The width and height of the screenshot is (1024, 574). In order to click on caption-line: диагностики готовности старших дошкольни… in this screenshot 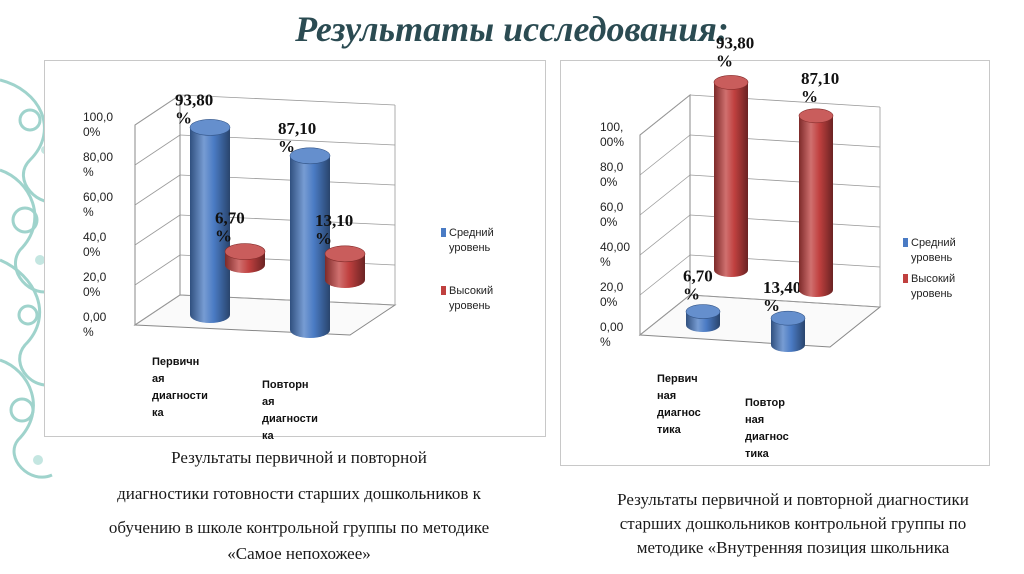, I will do `click(299, 493)`.